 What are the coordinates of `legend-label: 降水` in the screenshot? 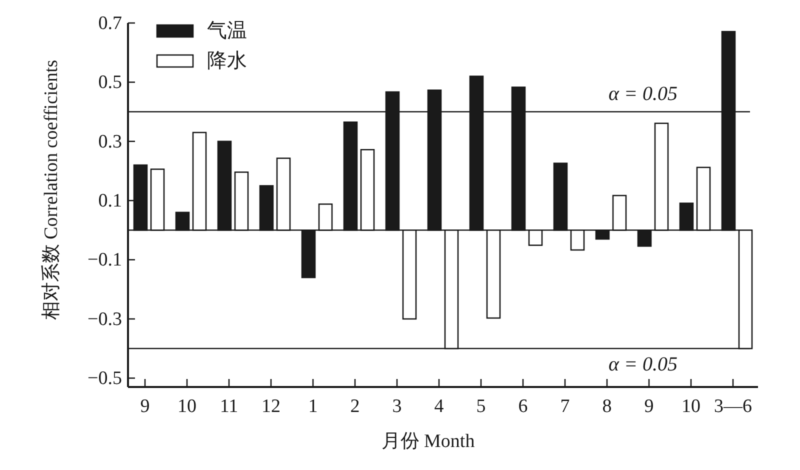 It's located at (227, 61).